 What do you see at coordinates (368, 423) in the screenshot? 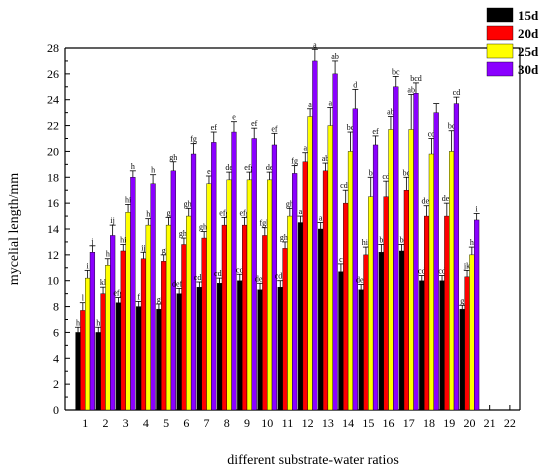
I see `x-tick-label: 15` at bounding box center [368, 423].